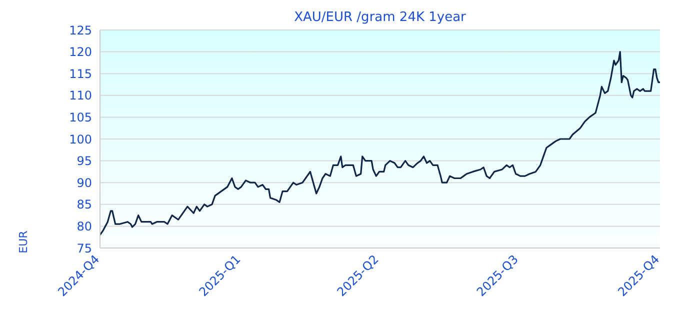 This screenshot has width=680, height=320. What do you see at coordinates (380, 17) in the screenshot?
I see `chart-title: XAU/EUR /gram 24K 1year` at bounding box center [380, 17].